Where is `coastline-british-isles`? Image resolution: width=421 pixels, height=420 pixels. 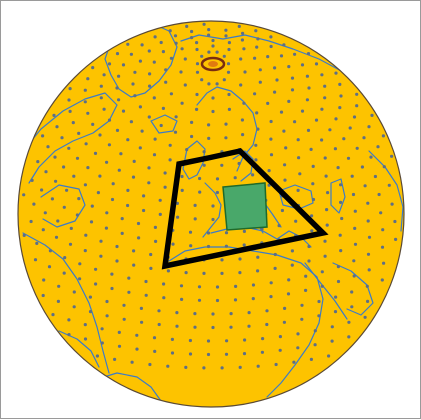 coastline-british-isles is located at coordinates (194, 160).